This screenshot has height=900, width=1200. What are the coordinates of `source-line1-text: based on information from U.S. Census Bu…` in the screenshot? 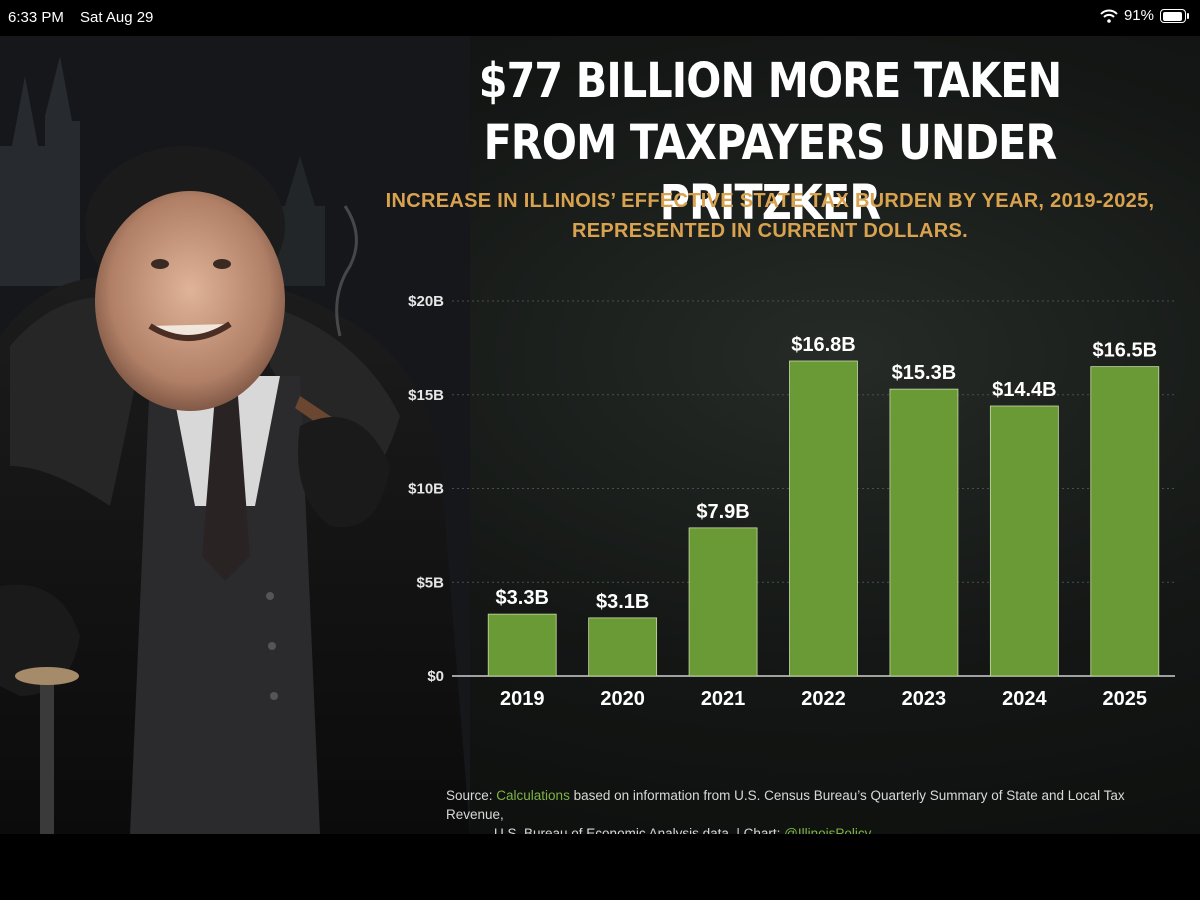 It's located at (785, 805).